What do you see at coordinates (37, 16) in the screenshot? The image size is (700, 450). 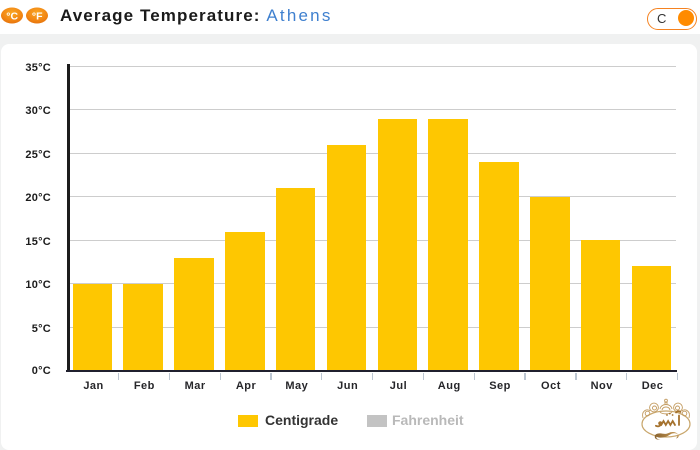 I see `svg-text: °F` at bounding box center [37, 16].